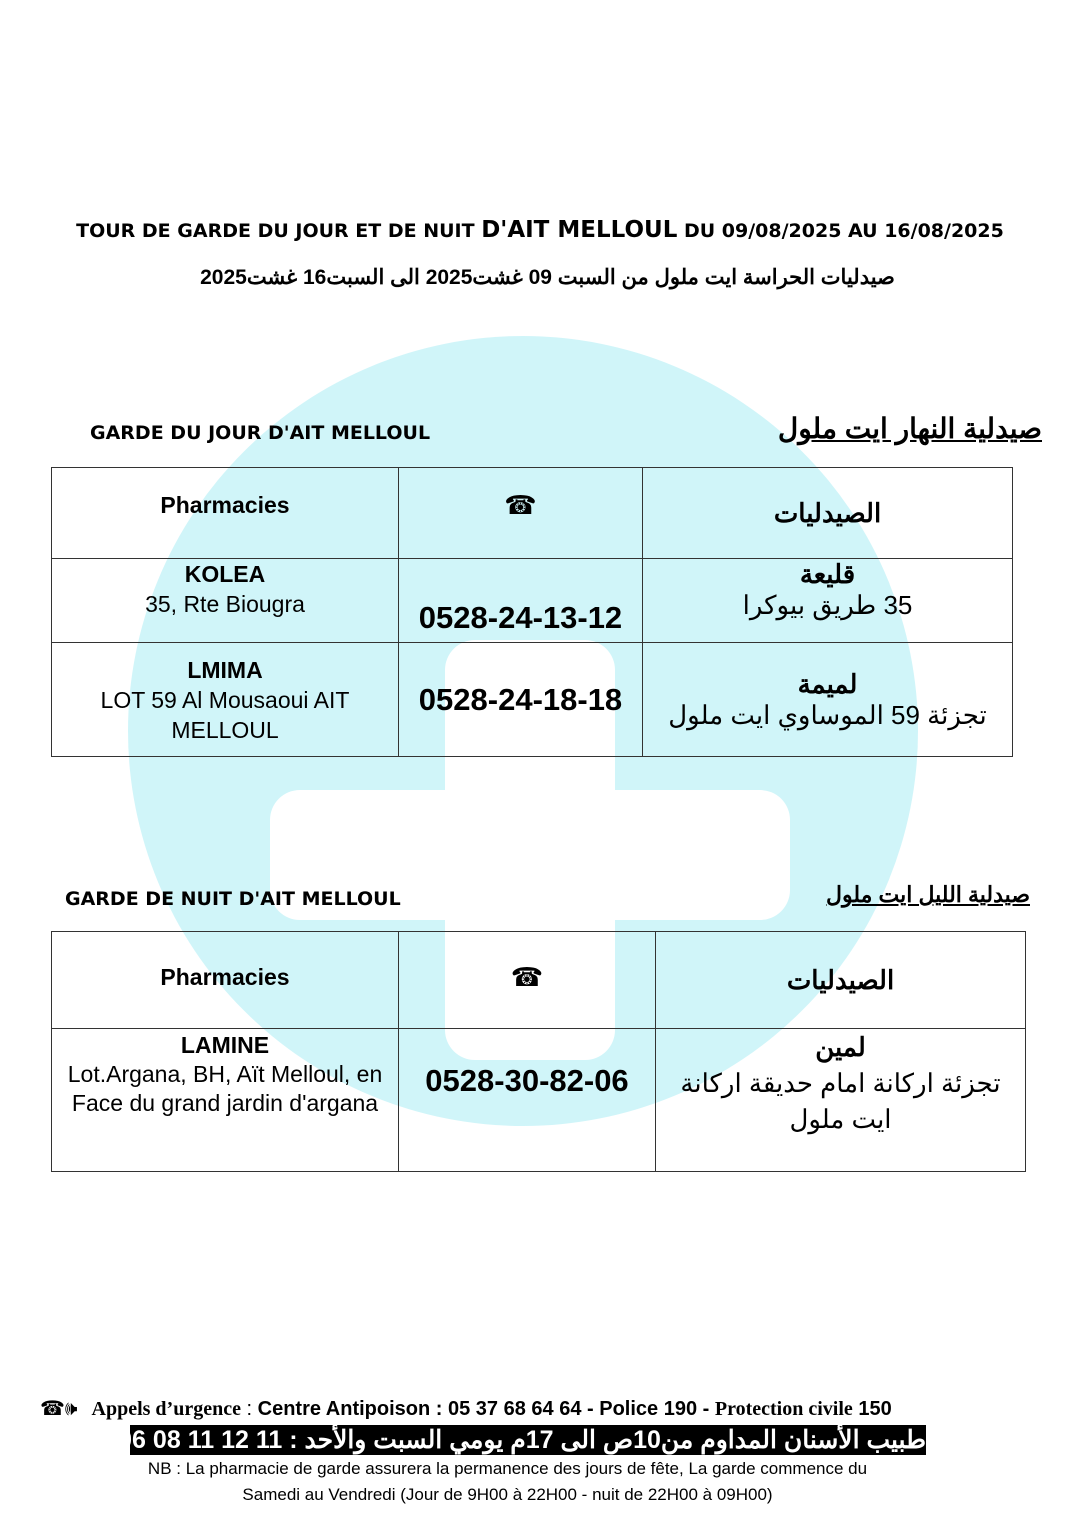  I want to click on pharmacy-phone: 0528-24-18-18, so click(520, 699).